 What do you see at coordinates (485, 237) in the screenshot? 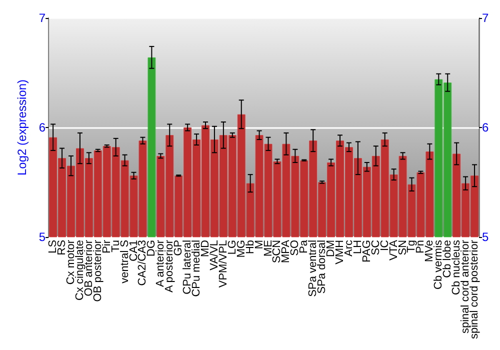
I see `y2-tick-label: 5` at bounding box center [485, 237].